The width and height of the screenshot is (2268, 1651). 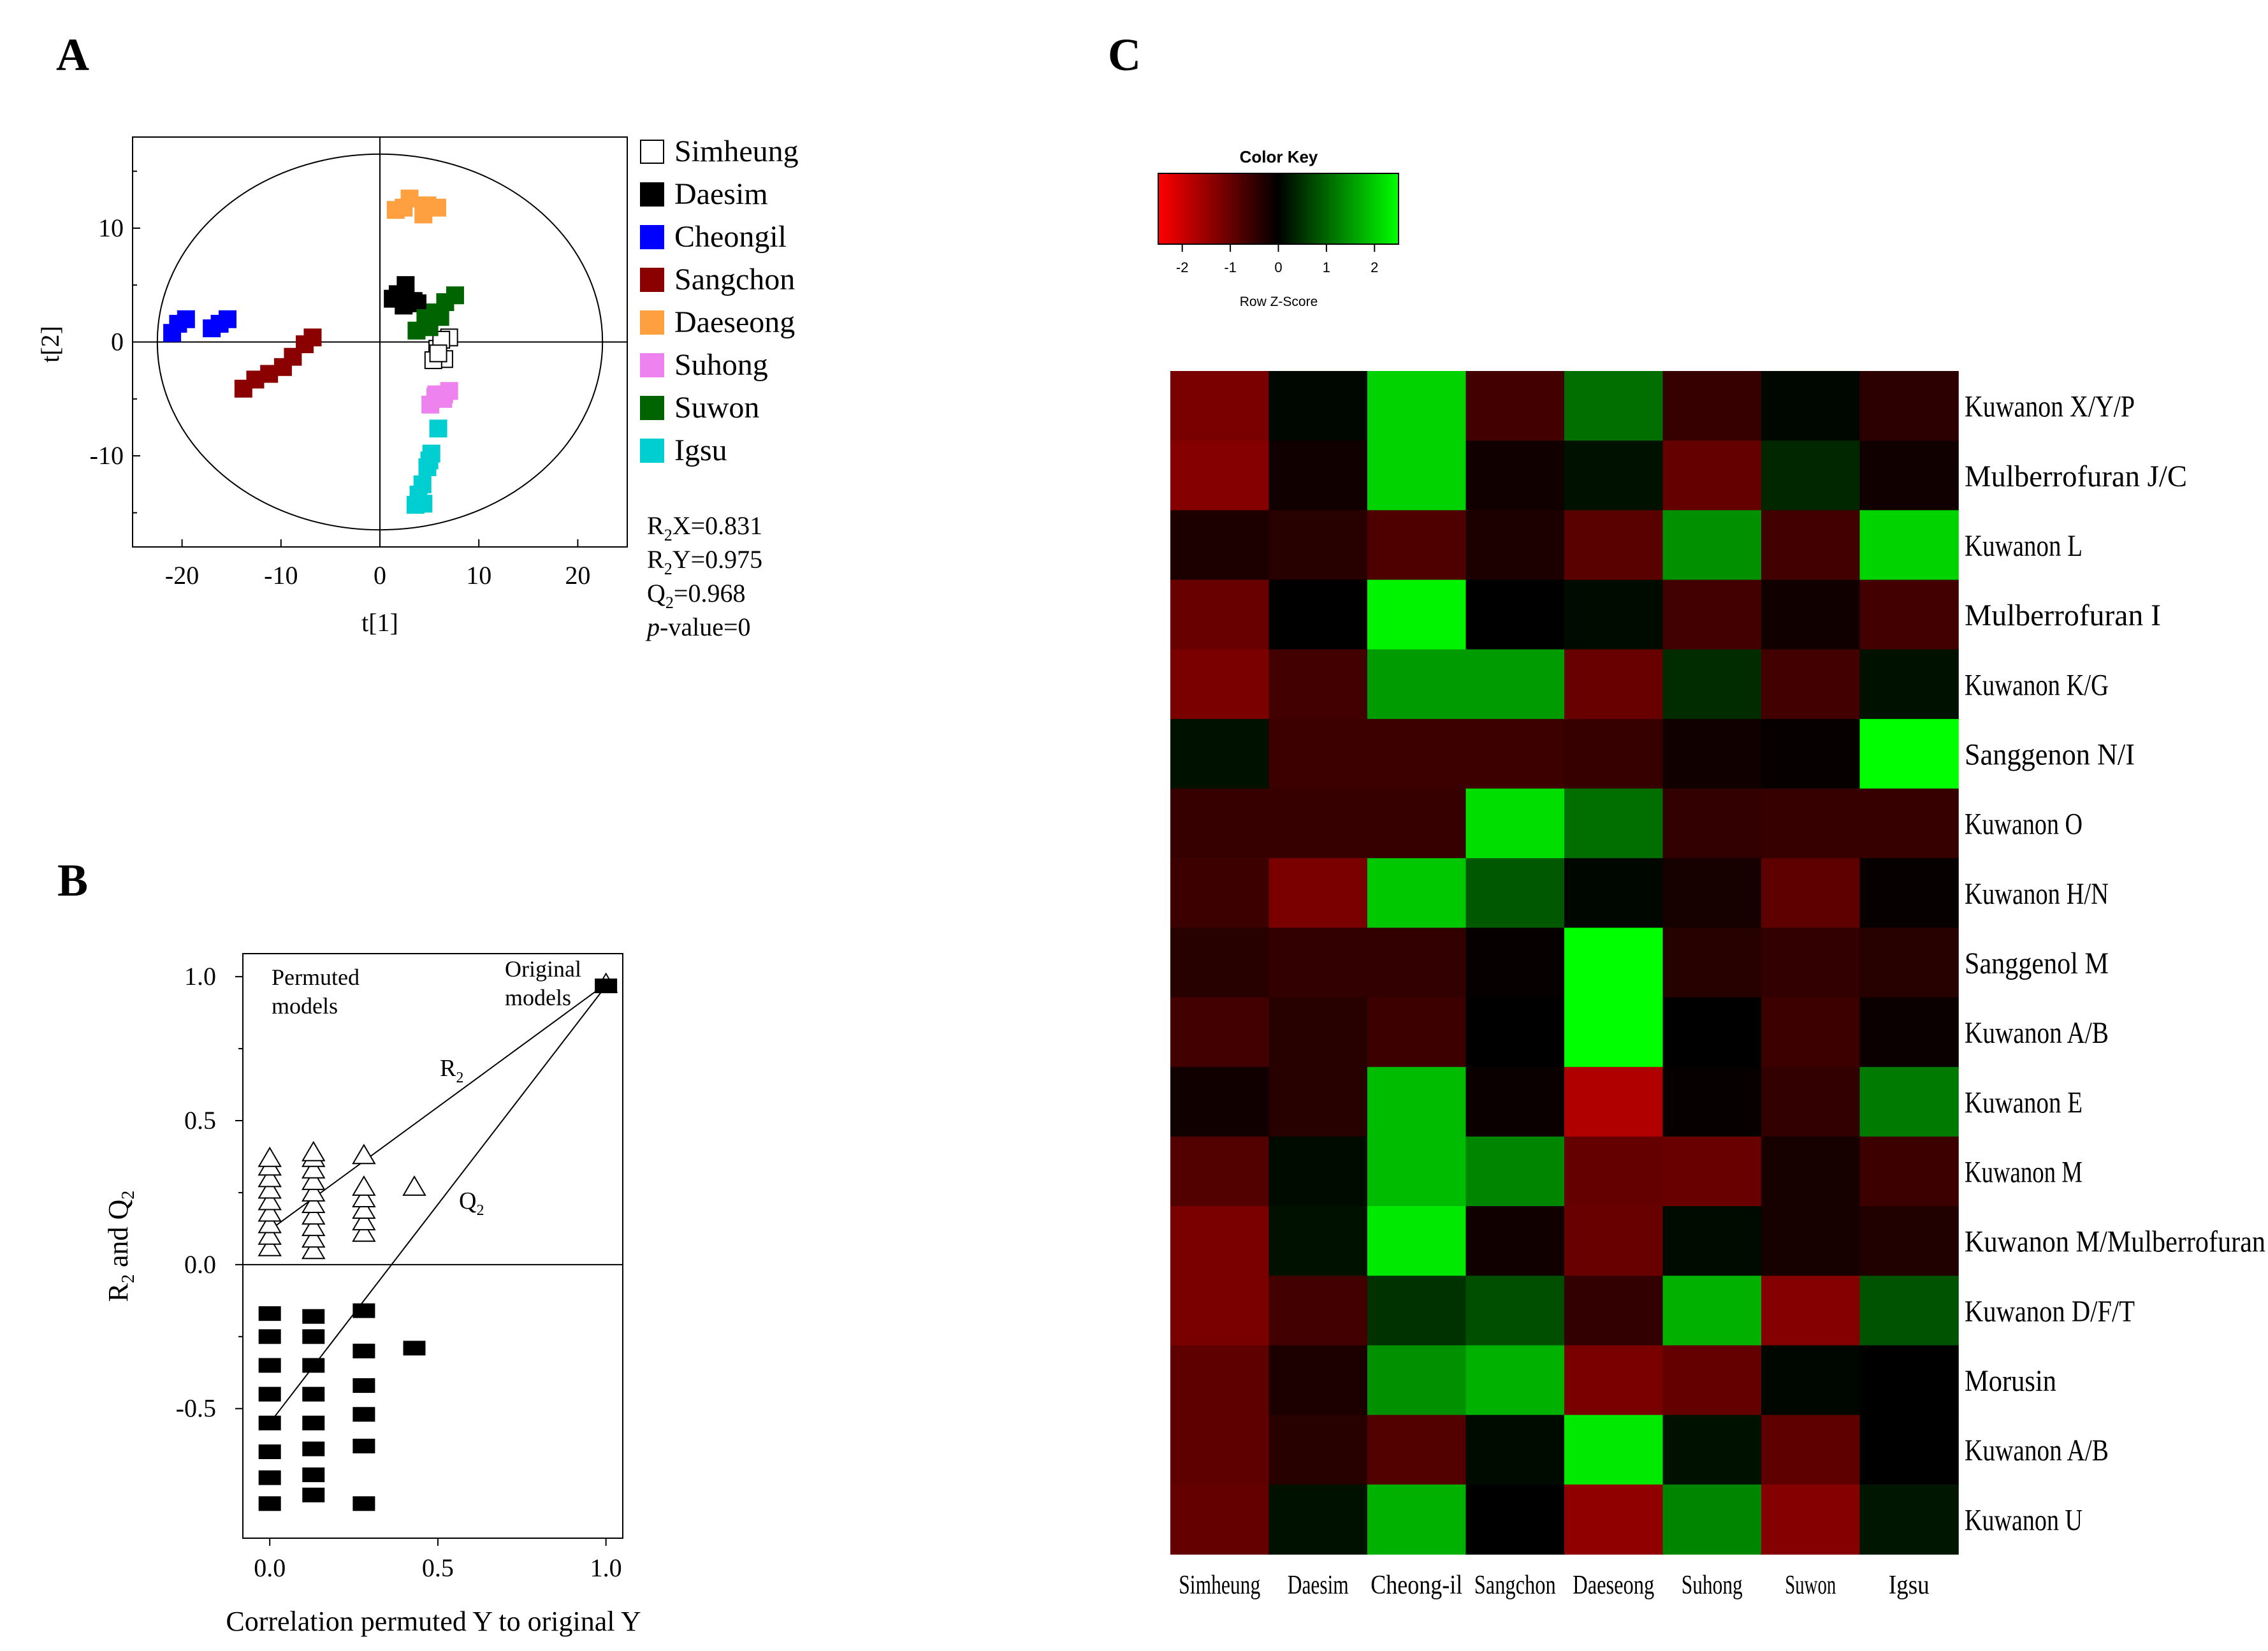 I want to click on heatmap-row-label: Sanggenol M, so click(x=2037, y=963).